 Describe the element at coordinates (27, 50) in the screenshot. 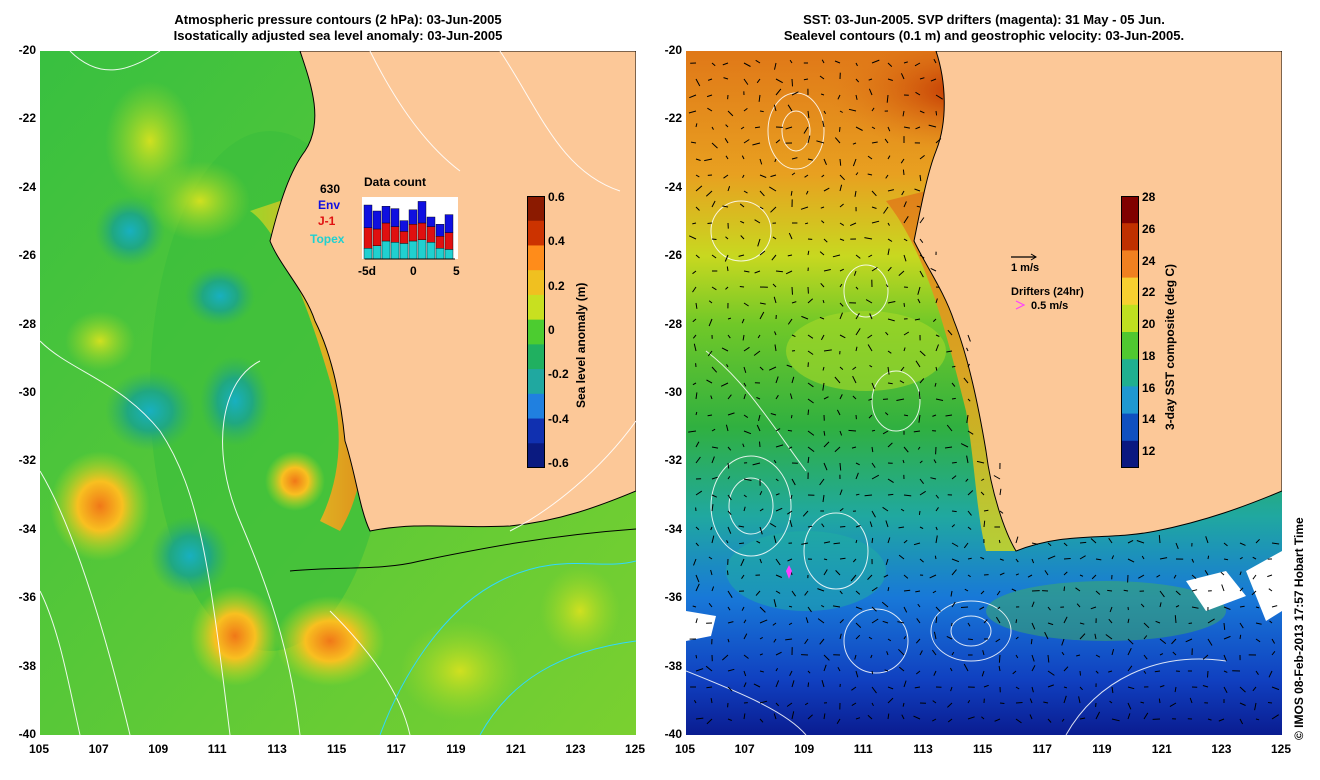

I see `left-latitude-tick: -20` at that location.